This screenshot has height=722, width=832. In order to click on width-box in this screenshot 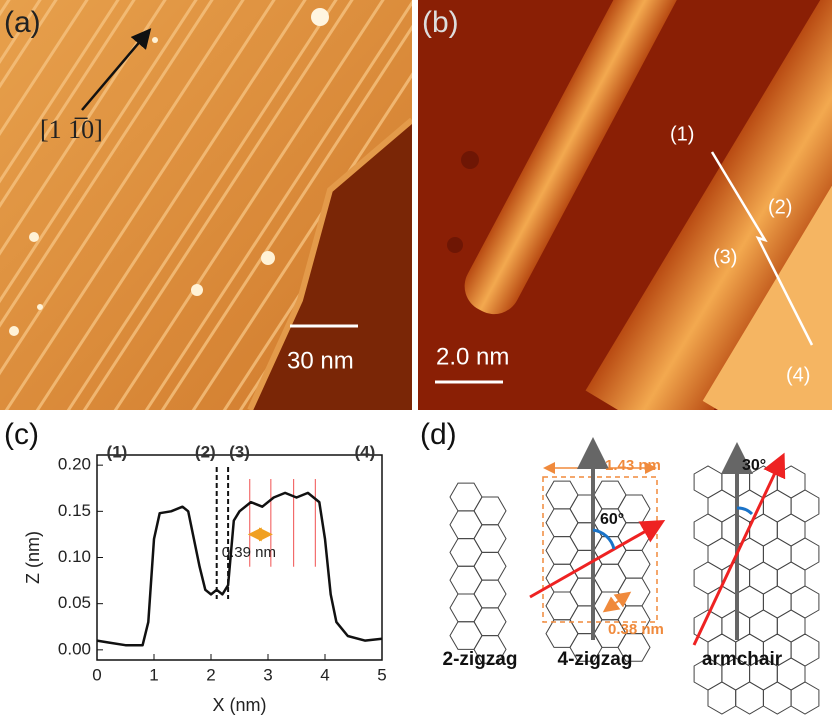, I will do `click(600, 549)`.